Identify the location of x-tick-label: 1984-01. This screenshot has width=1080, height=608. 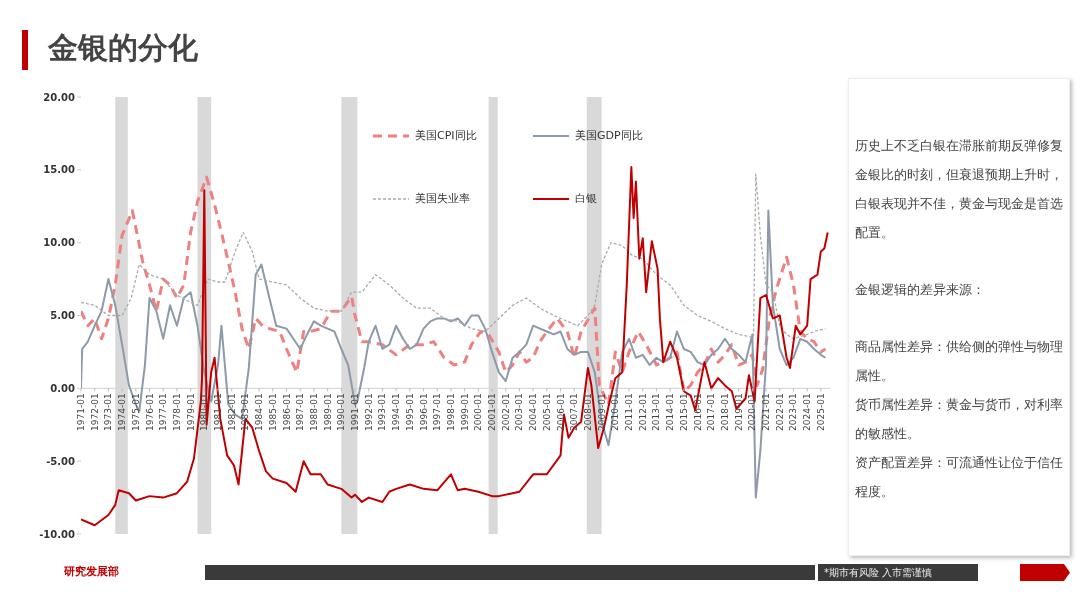
(259, 412).